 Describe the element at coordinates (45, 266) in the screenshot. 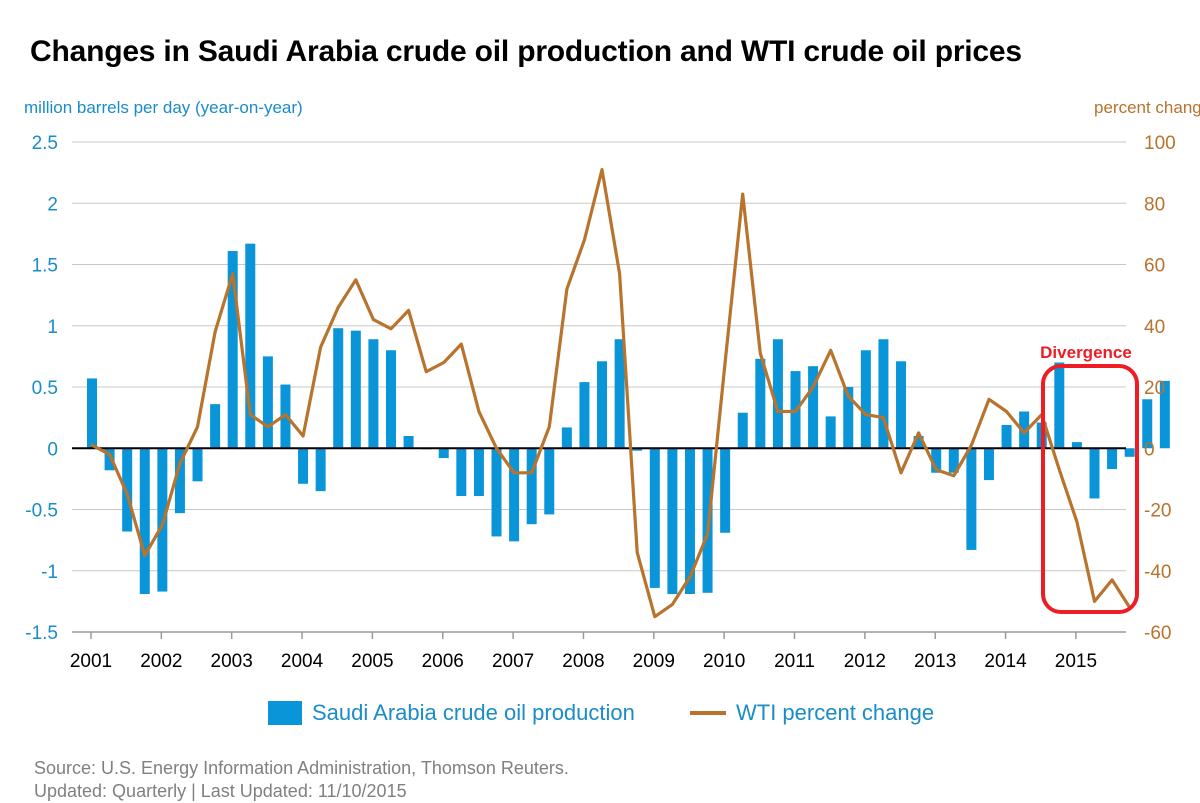

I see `left-tick-label: 1.5` at that location.